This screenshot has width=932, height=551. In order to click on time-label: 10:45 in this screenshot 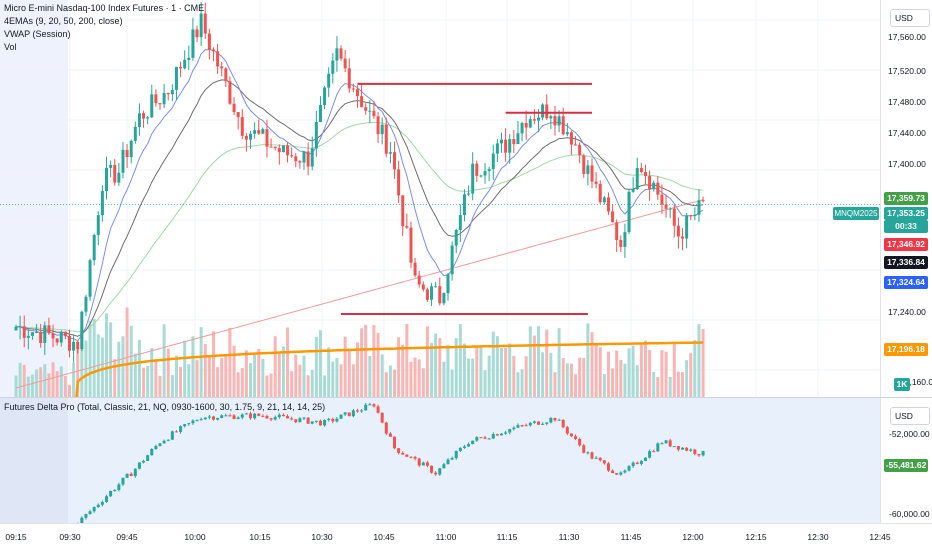, I will do `click(384, 537)`.